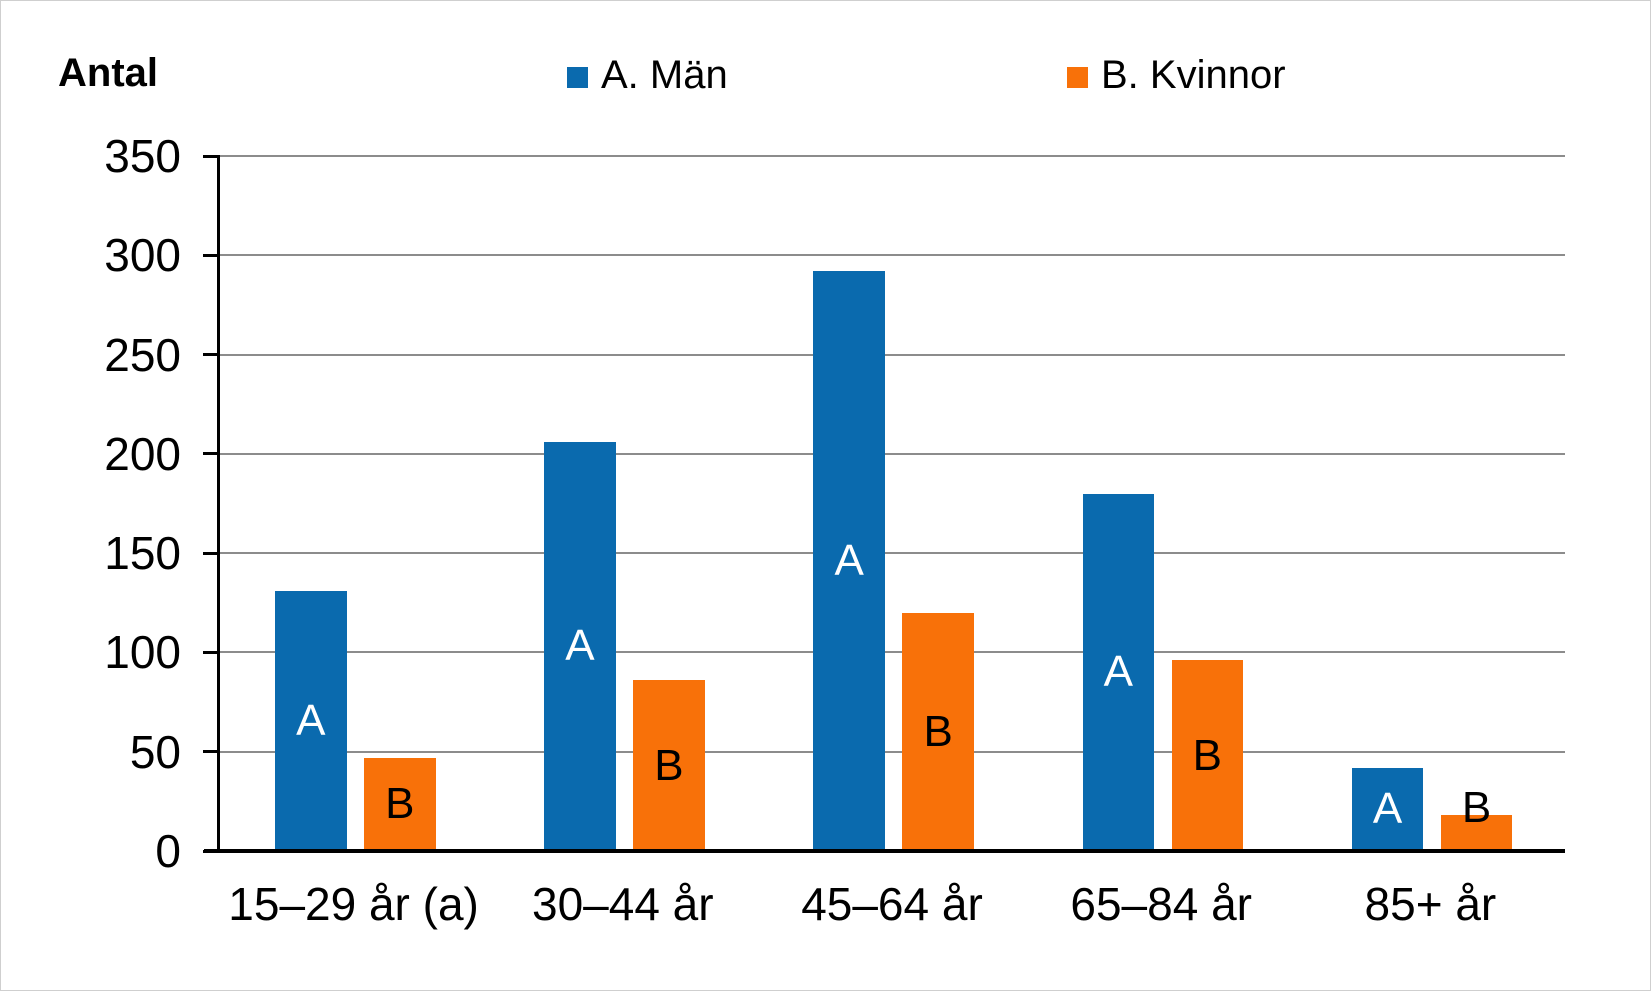  I want to click on legend-item-men: A. Män, so click(647, 75).